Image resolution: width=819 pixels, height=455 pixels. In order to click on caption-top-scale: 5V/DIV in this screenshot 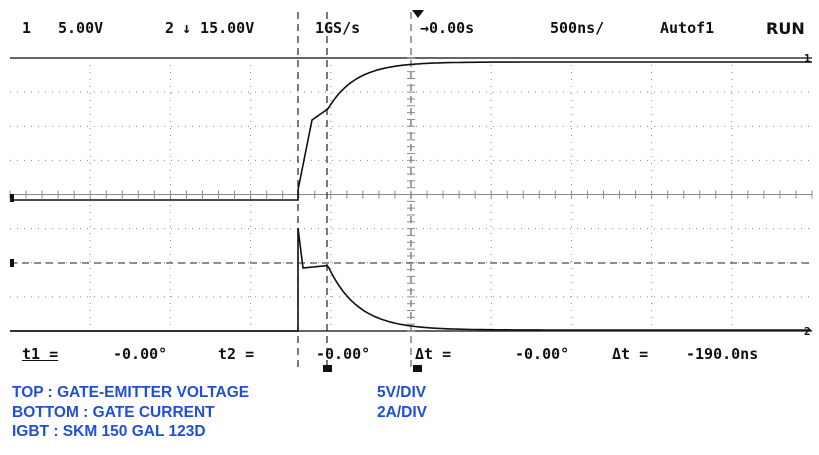, I will do `click(402, 392)`.